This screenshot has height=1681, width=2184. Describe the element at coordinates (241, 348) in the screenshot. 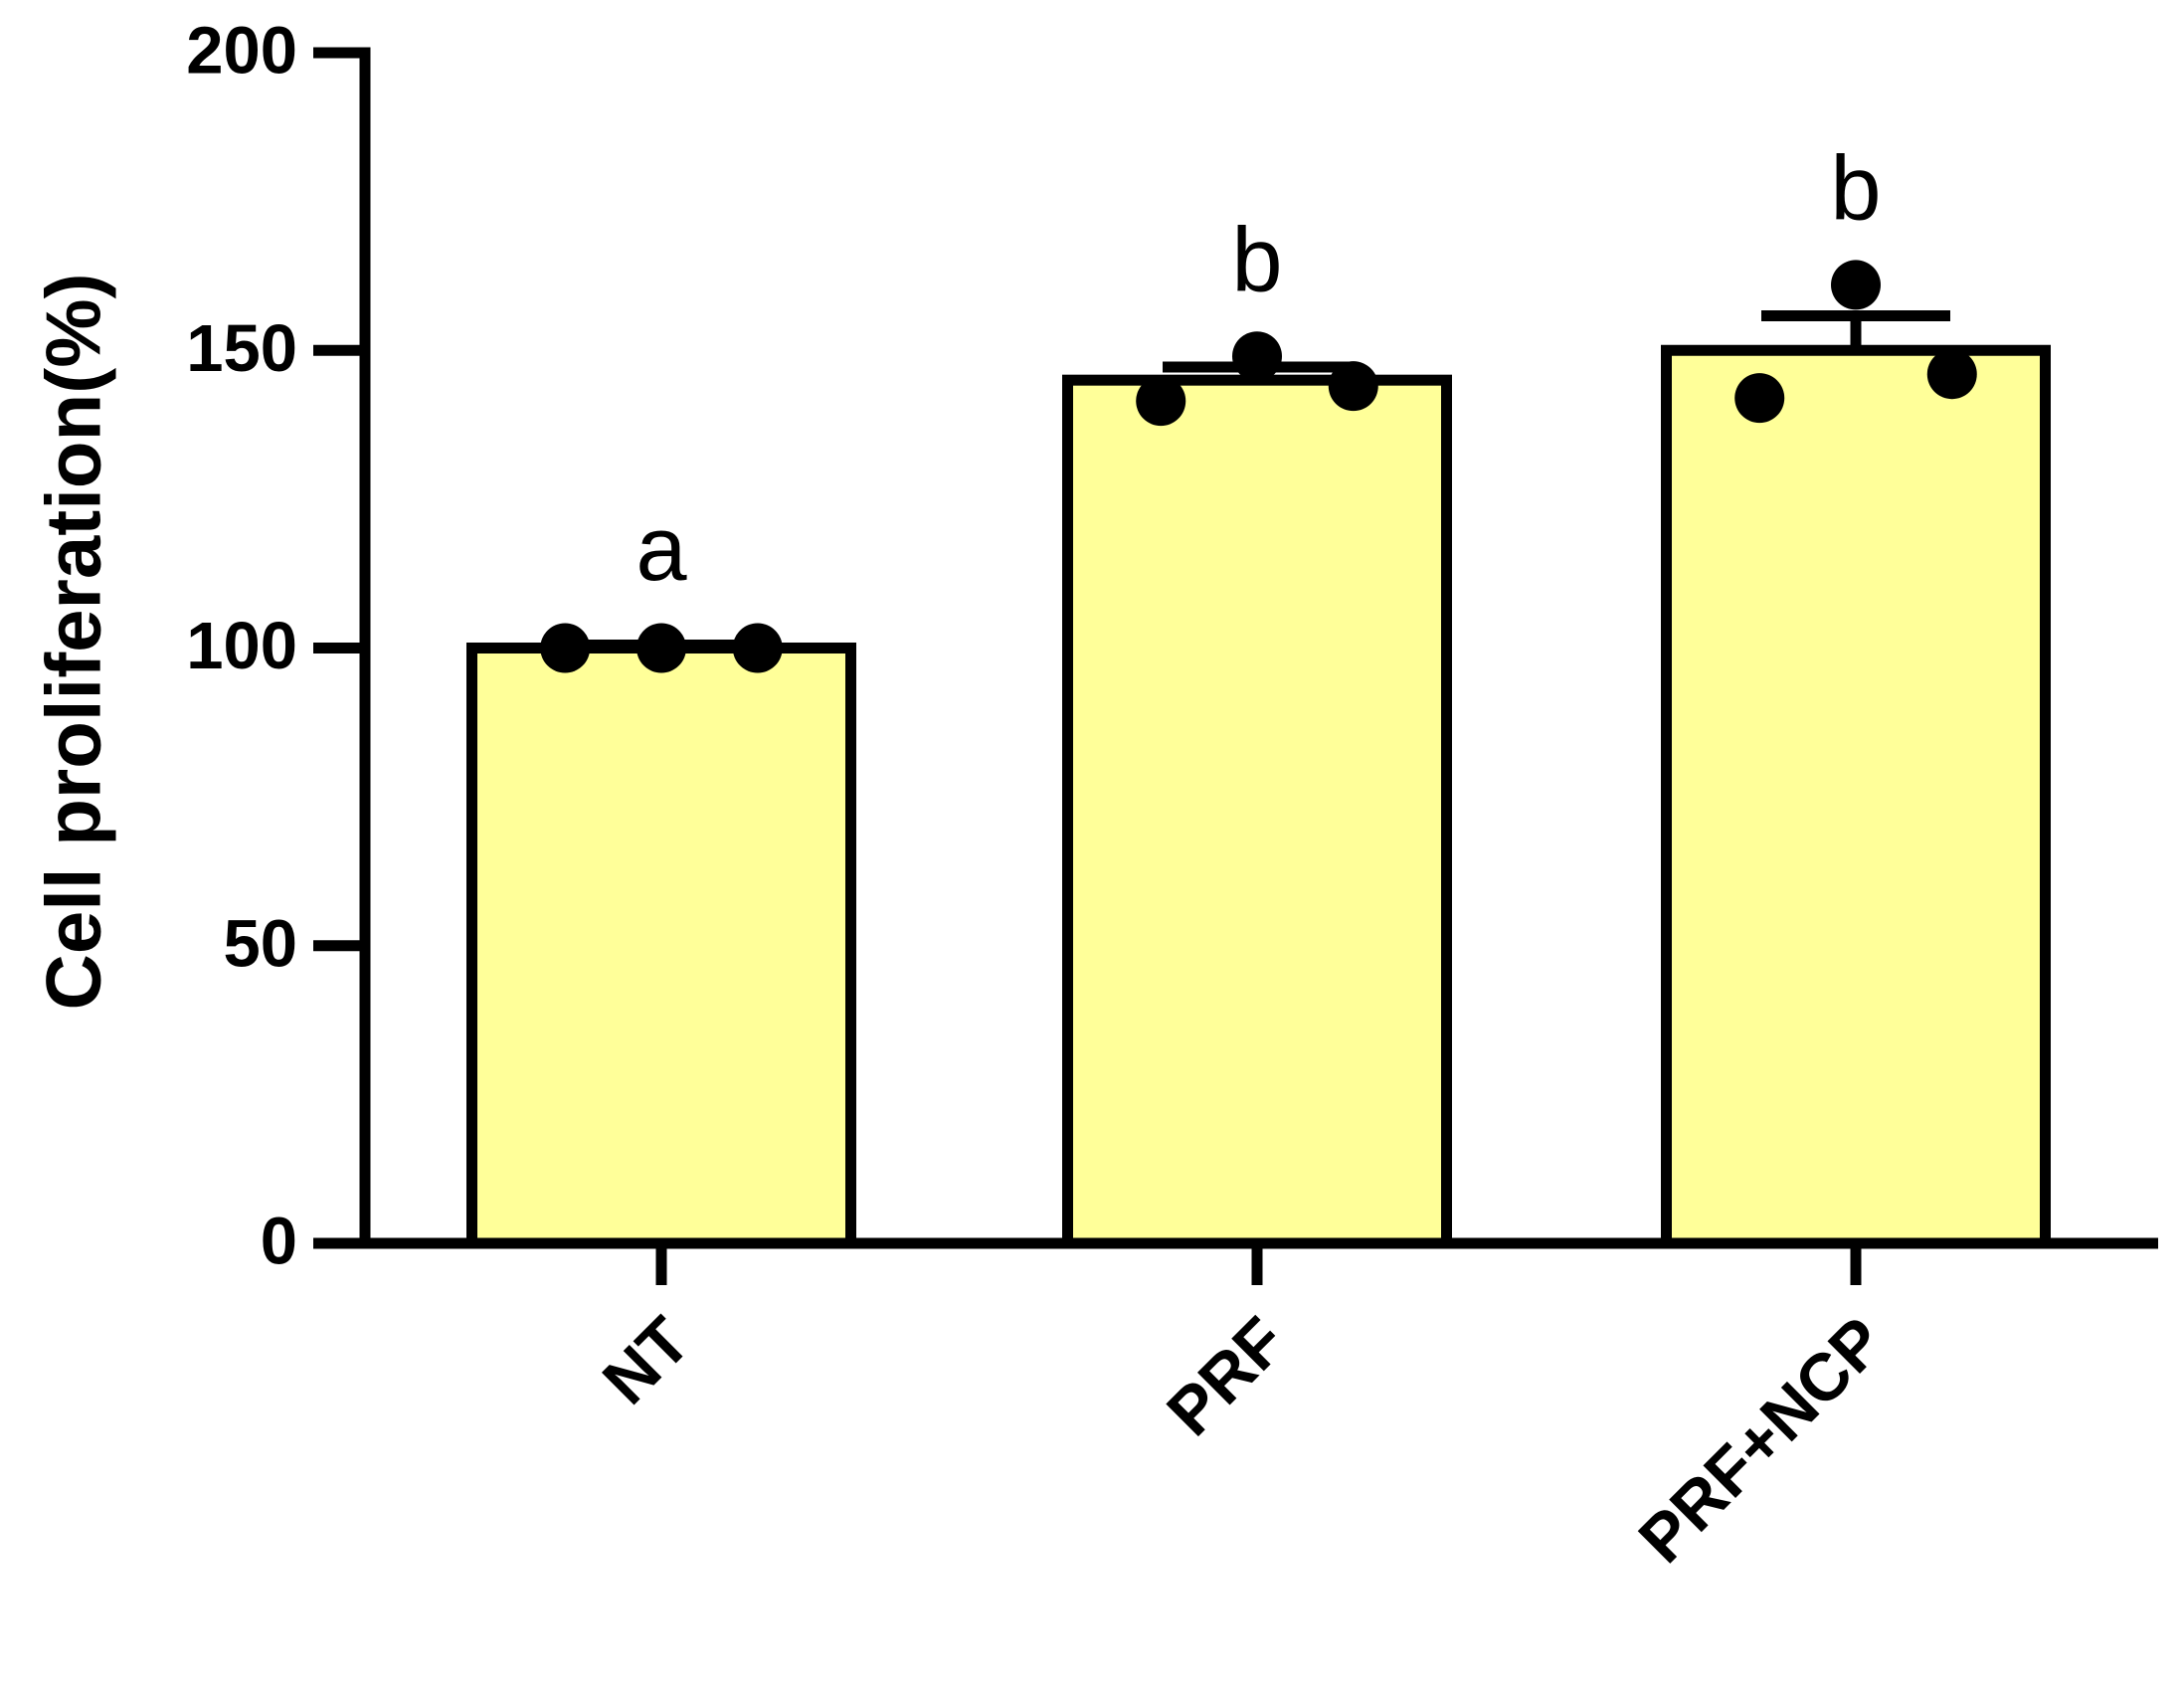

I see `y-tick-label: 150` at that location.